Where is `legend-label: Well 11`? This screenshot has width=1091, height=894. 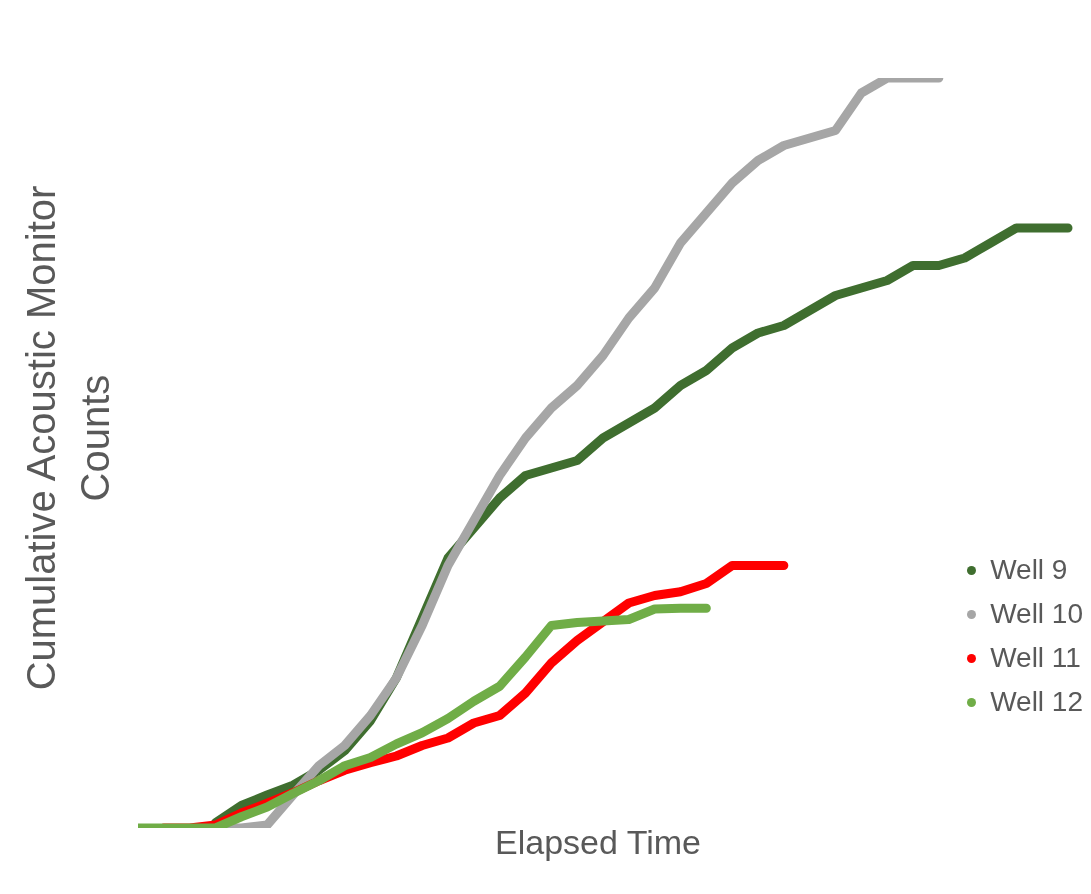 legend-label: Well 11 is located at coordinates (1035, 658).